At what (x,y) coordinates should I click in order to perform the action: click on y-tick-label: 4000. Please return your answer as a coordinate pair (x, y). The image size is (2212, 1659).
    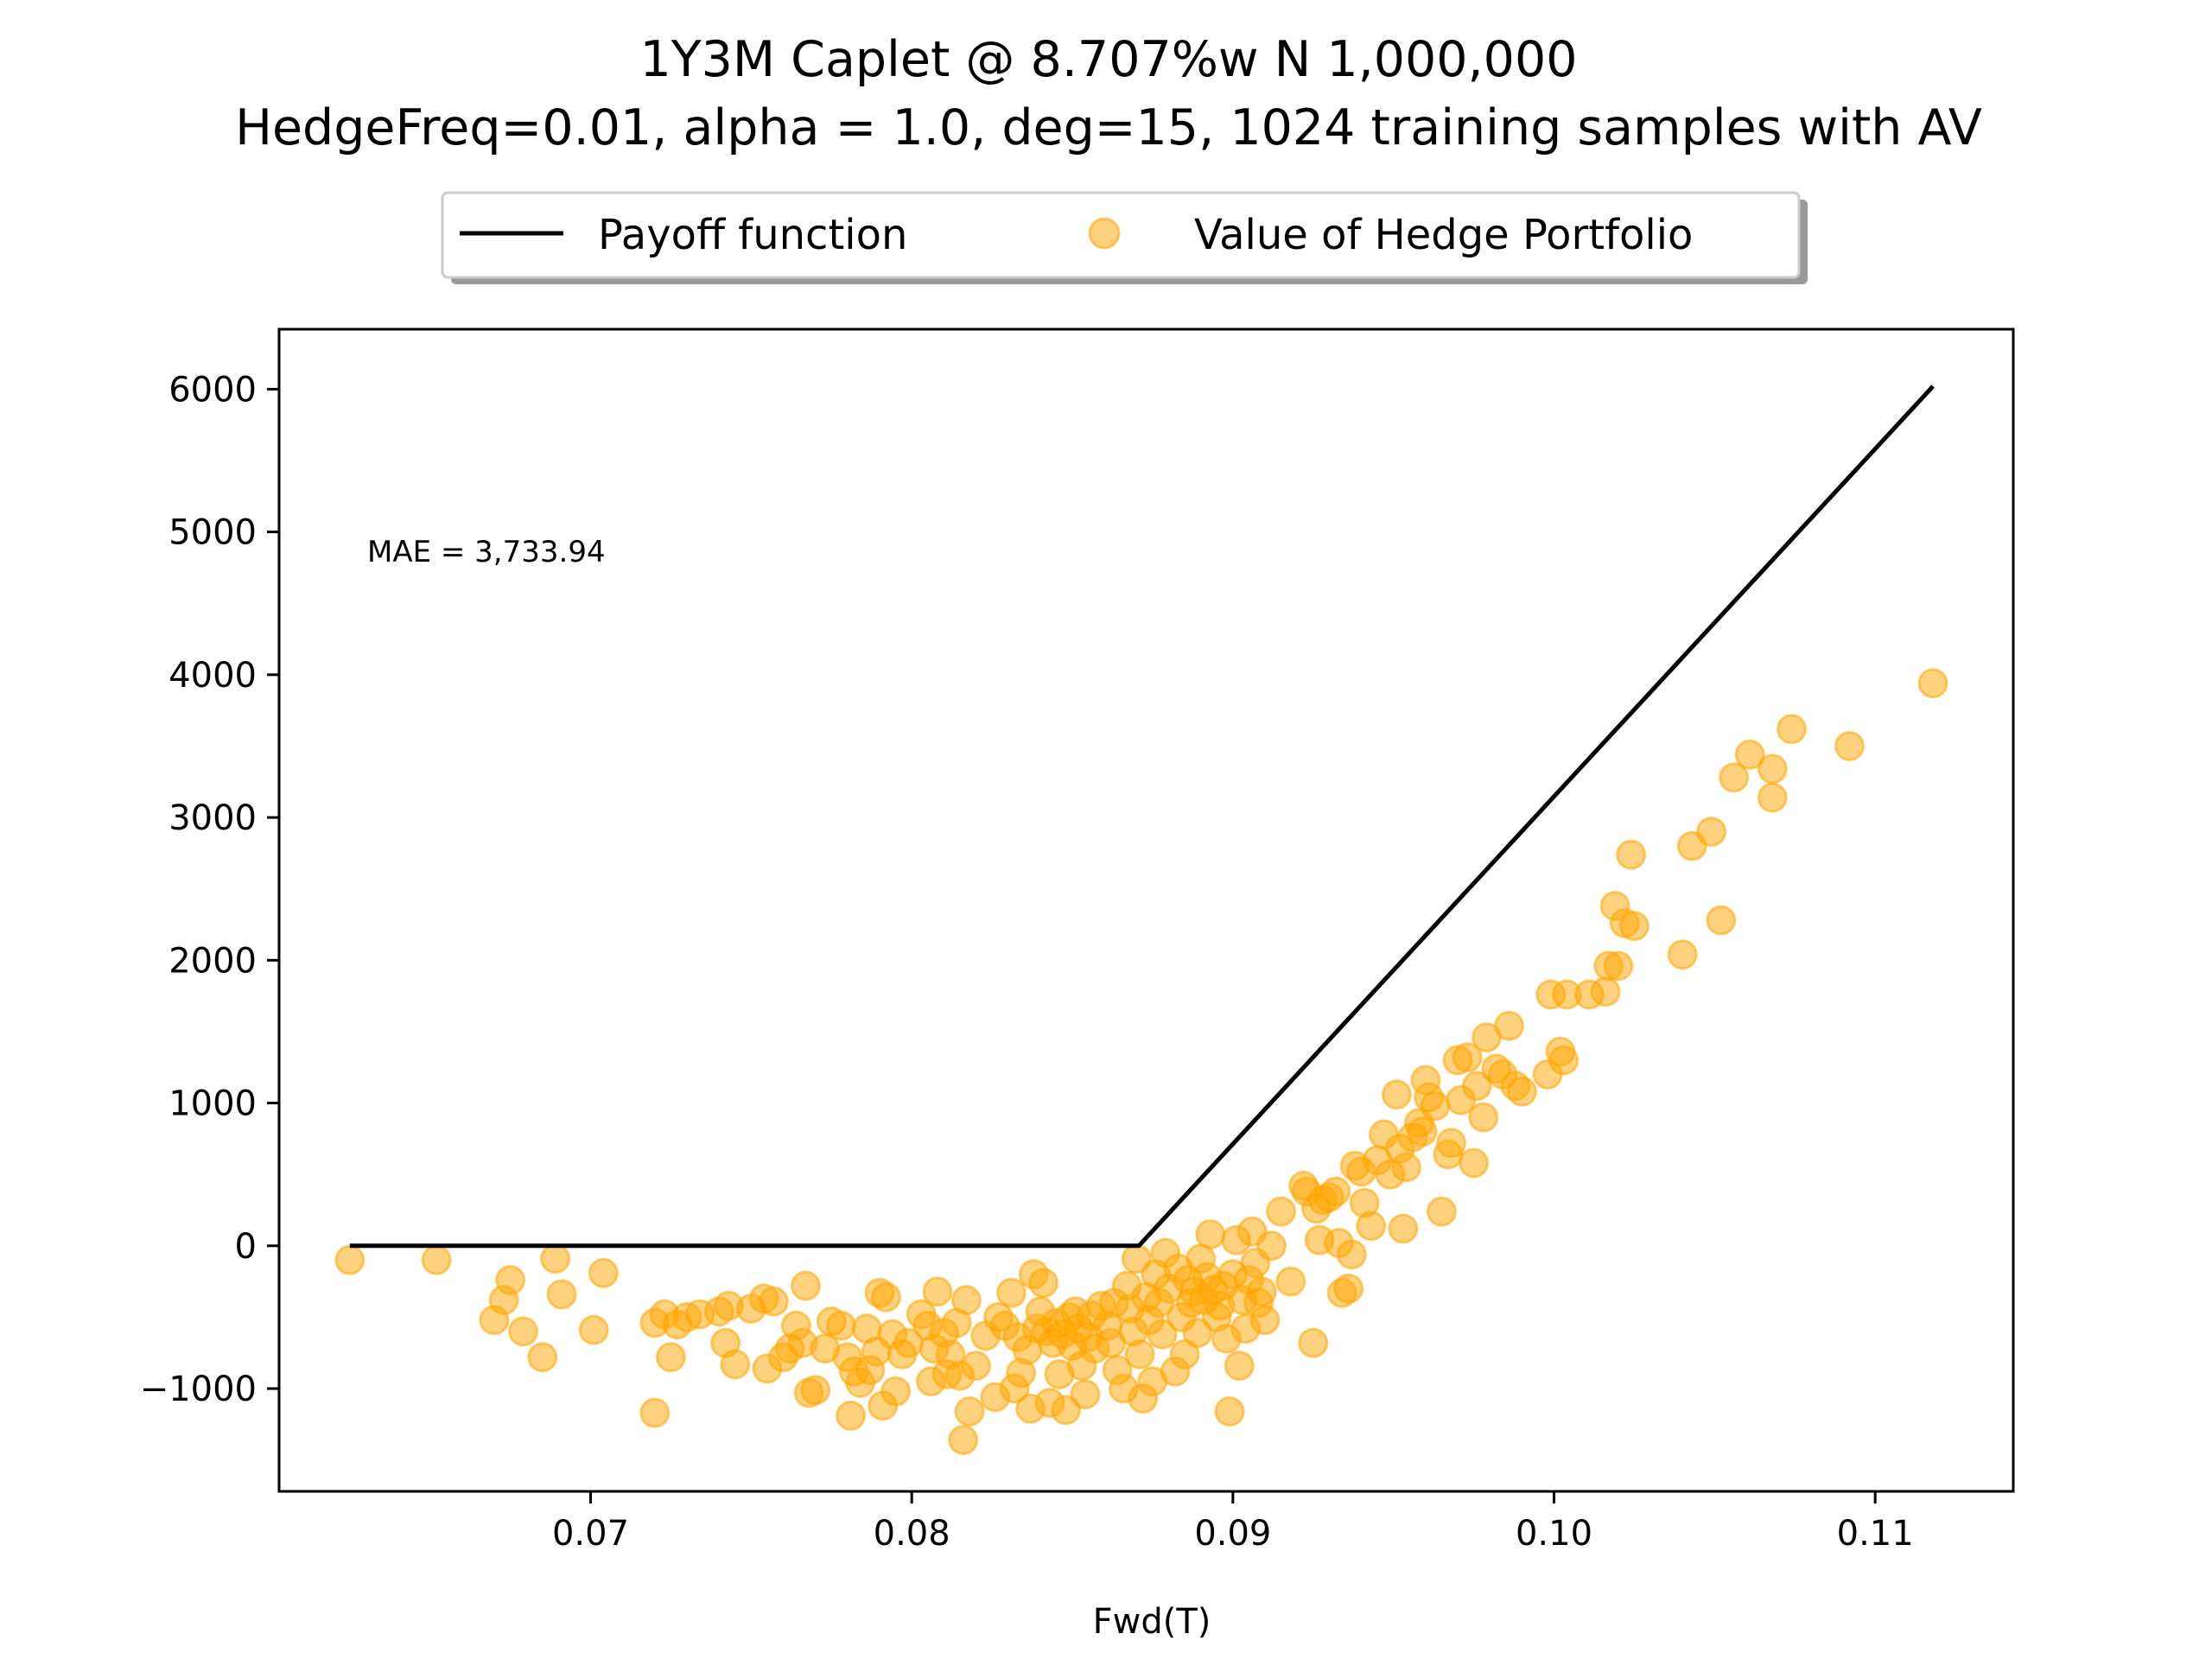
    Looking at the image, I should click on (212, 676).